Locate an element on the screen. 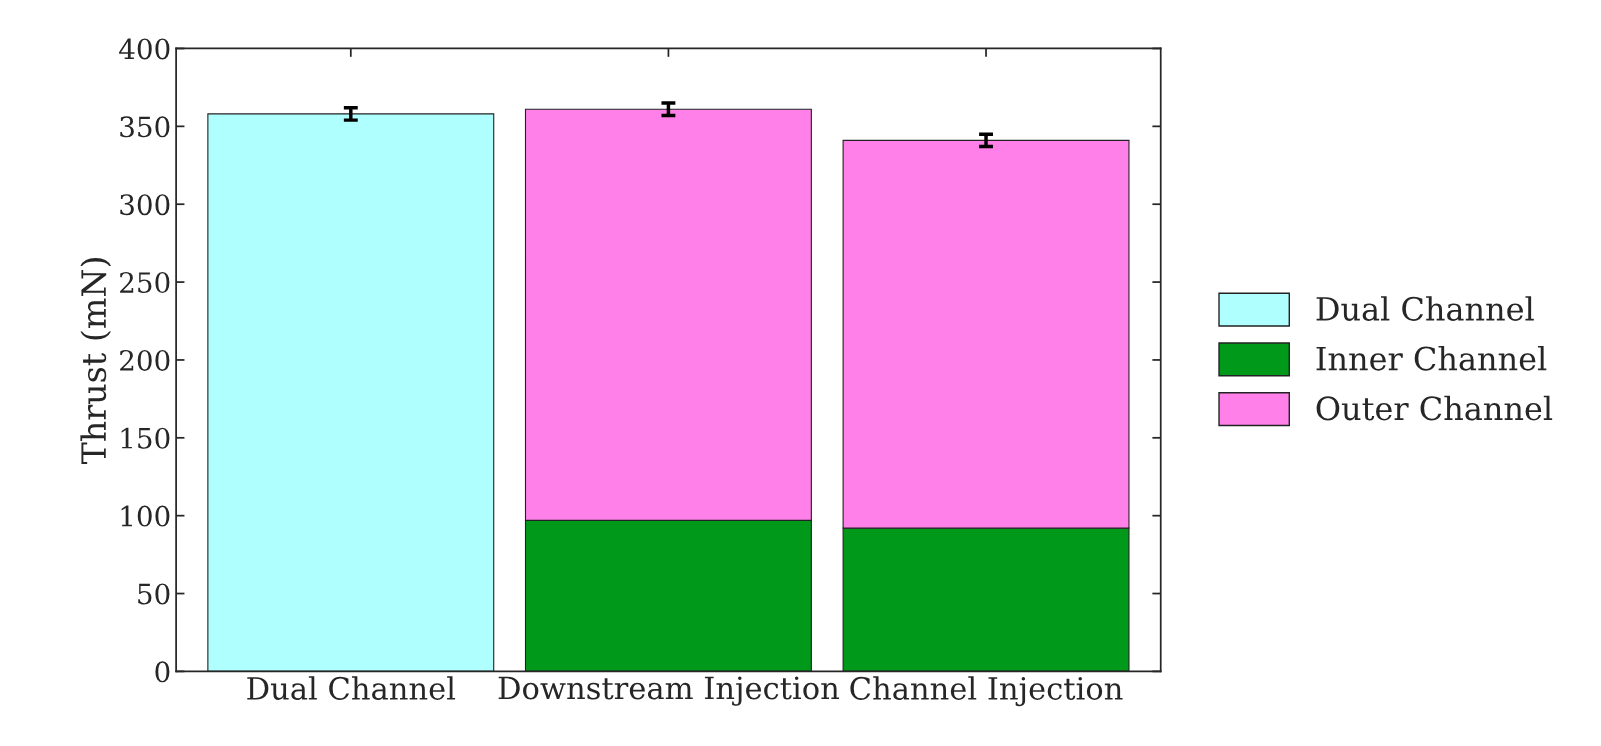 The width and height of the screenshot is (1601, 746). y-axis-title: Thrust (mN) is located at coordinates (95, 361).